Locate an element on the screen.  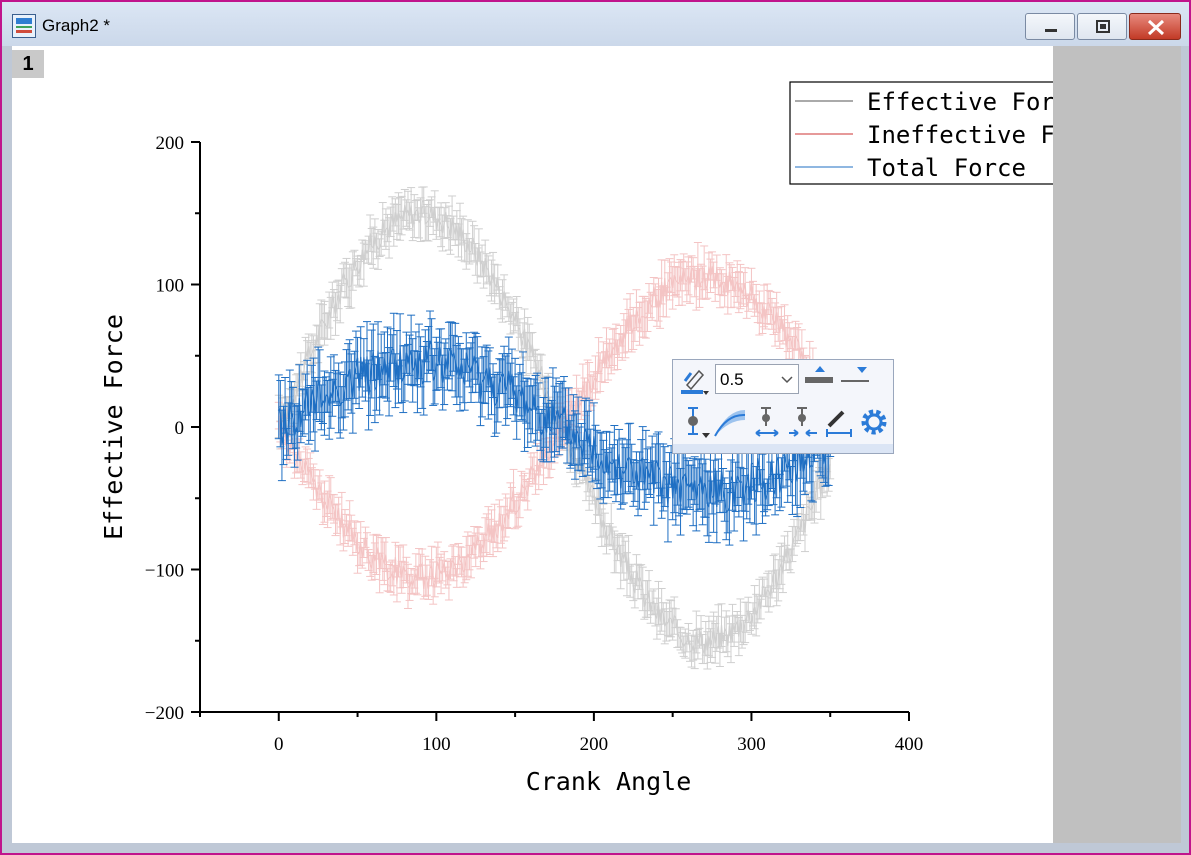
line-width-value: 0.5 is located at coordinates (732, 379).